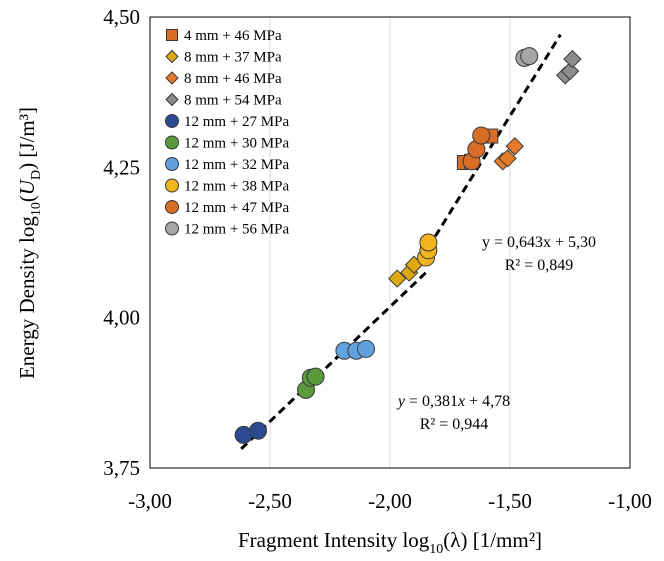 The image size is (664, 561). Describe the element at coordinates (492, 540) in the screenshot. I see `x-axis-title-suffix: (λ) [1/mm²]` at that location.